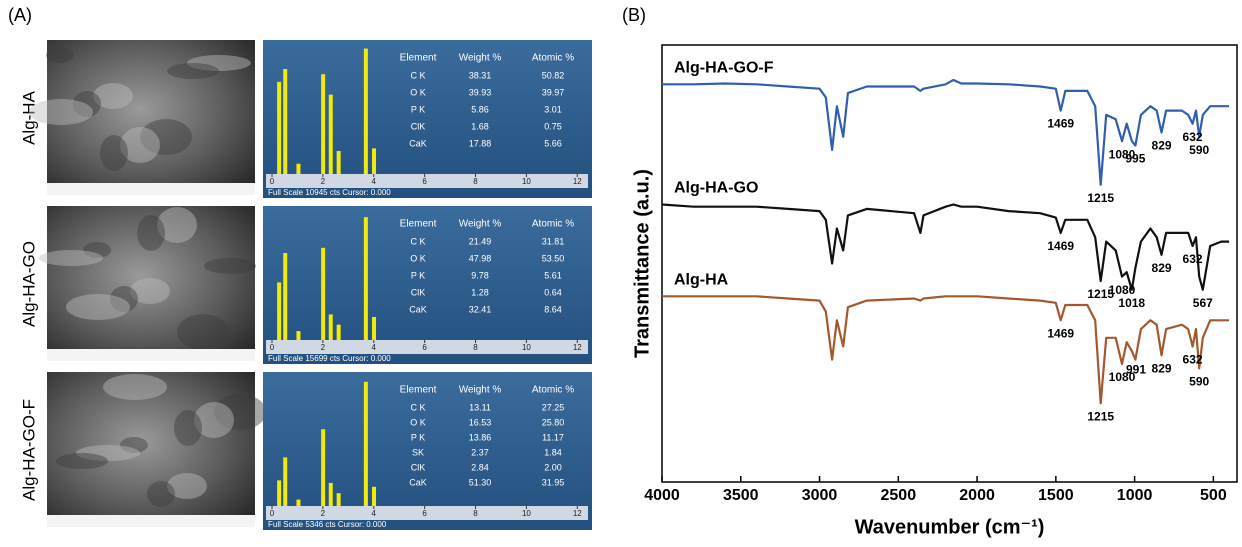  I want to click on table-cell: 47.98, so click(480, 258).